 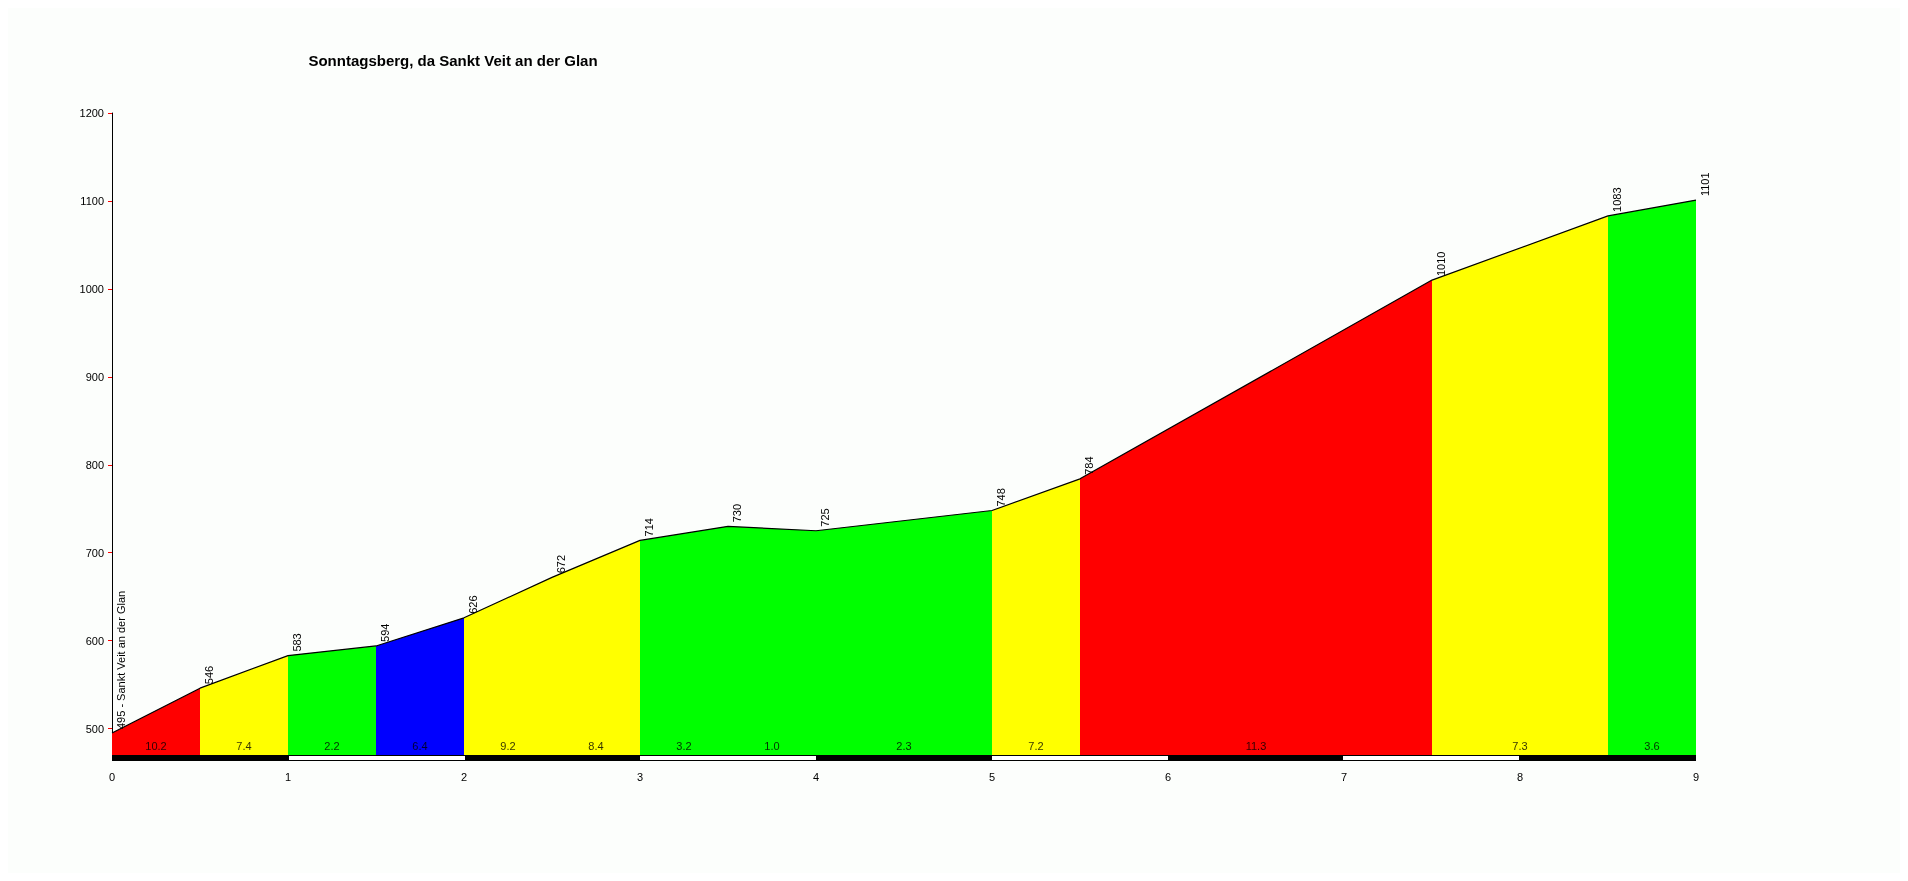 I want to click on x-tick-label: 9, so click(x=1696, y=776).